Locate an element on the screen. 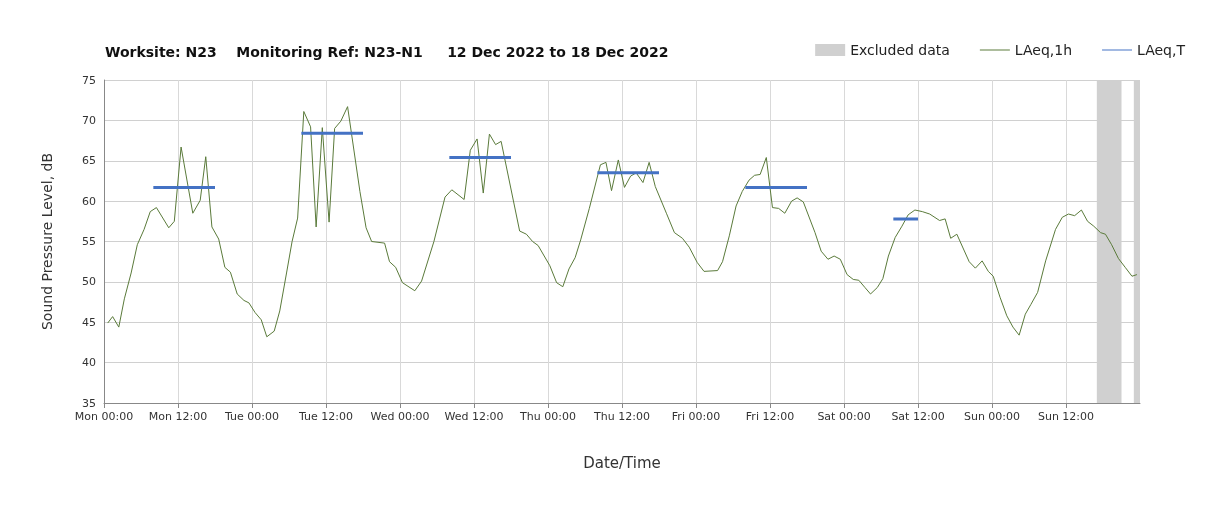 The height and width of the screenshot is (509, 1208). x-tick-label: Mon 00:00 is located at coordinates (104, 416).